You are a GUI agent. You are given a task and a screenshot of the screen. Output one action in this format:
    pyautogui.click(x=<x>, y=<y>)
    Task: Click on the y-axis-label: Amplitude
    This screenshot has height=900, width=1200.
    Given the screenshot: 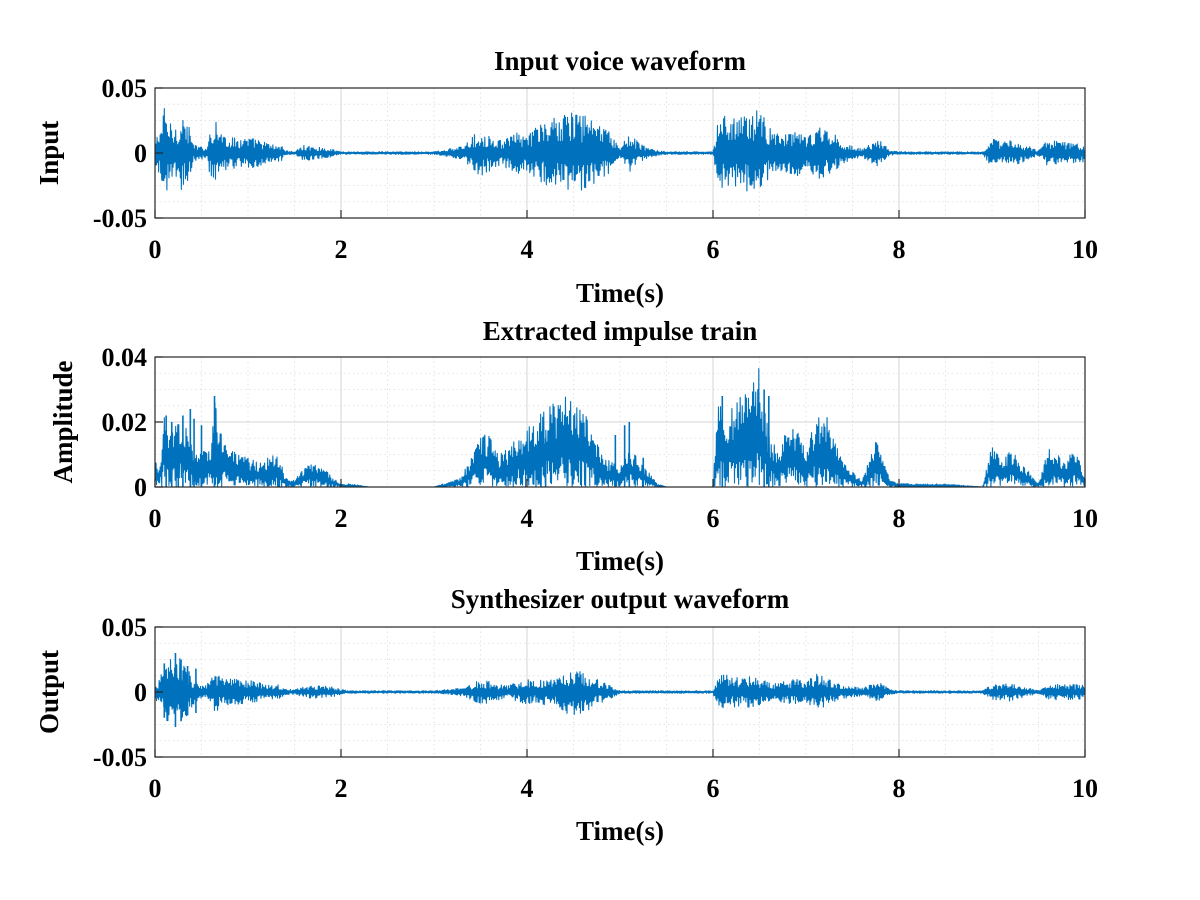 What is the action you would take?
    pyautogui.click(x=63, y=421)
    